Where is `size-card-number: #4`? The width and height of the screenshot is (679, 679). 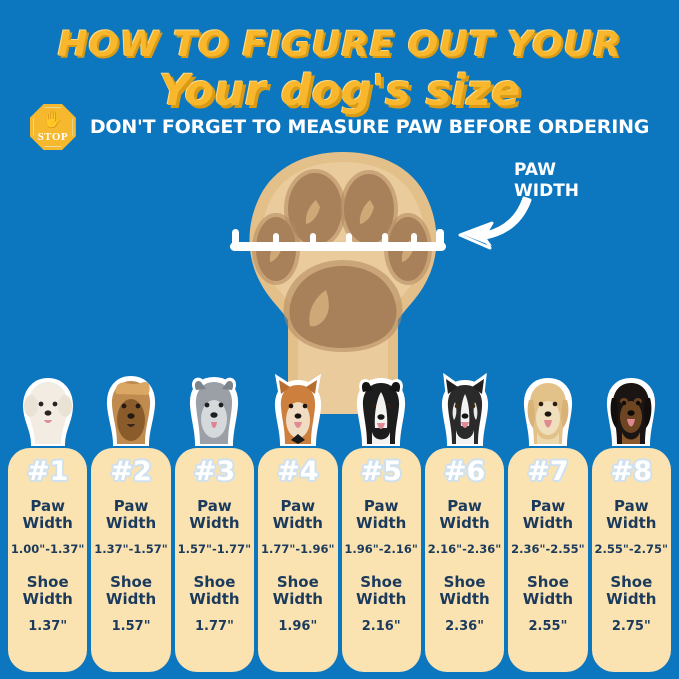 size-card-number: #4 is located at coordinates (298, 471).